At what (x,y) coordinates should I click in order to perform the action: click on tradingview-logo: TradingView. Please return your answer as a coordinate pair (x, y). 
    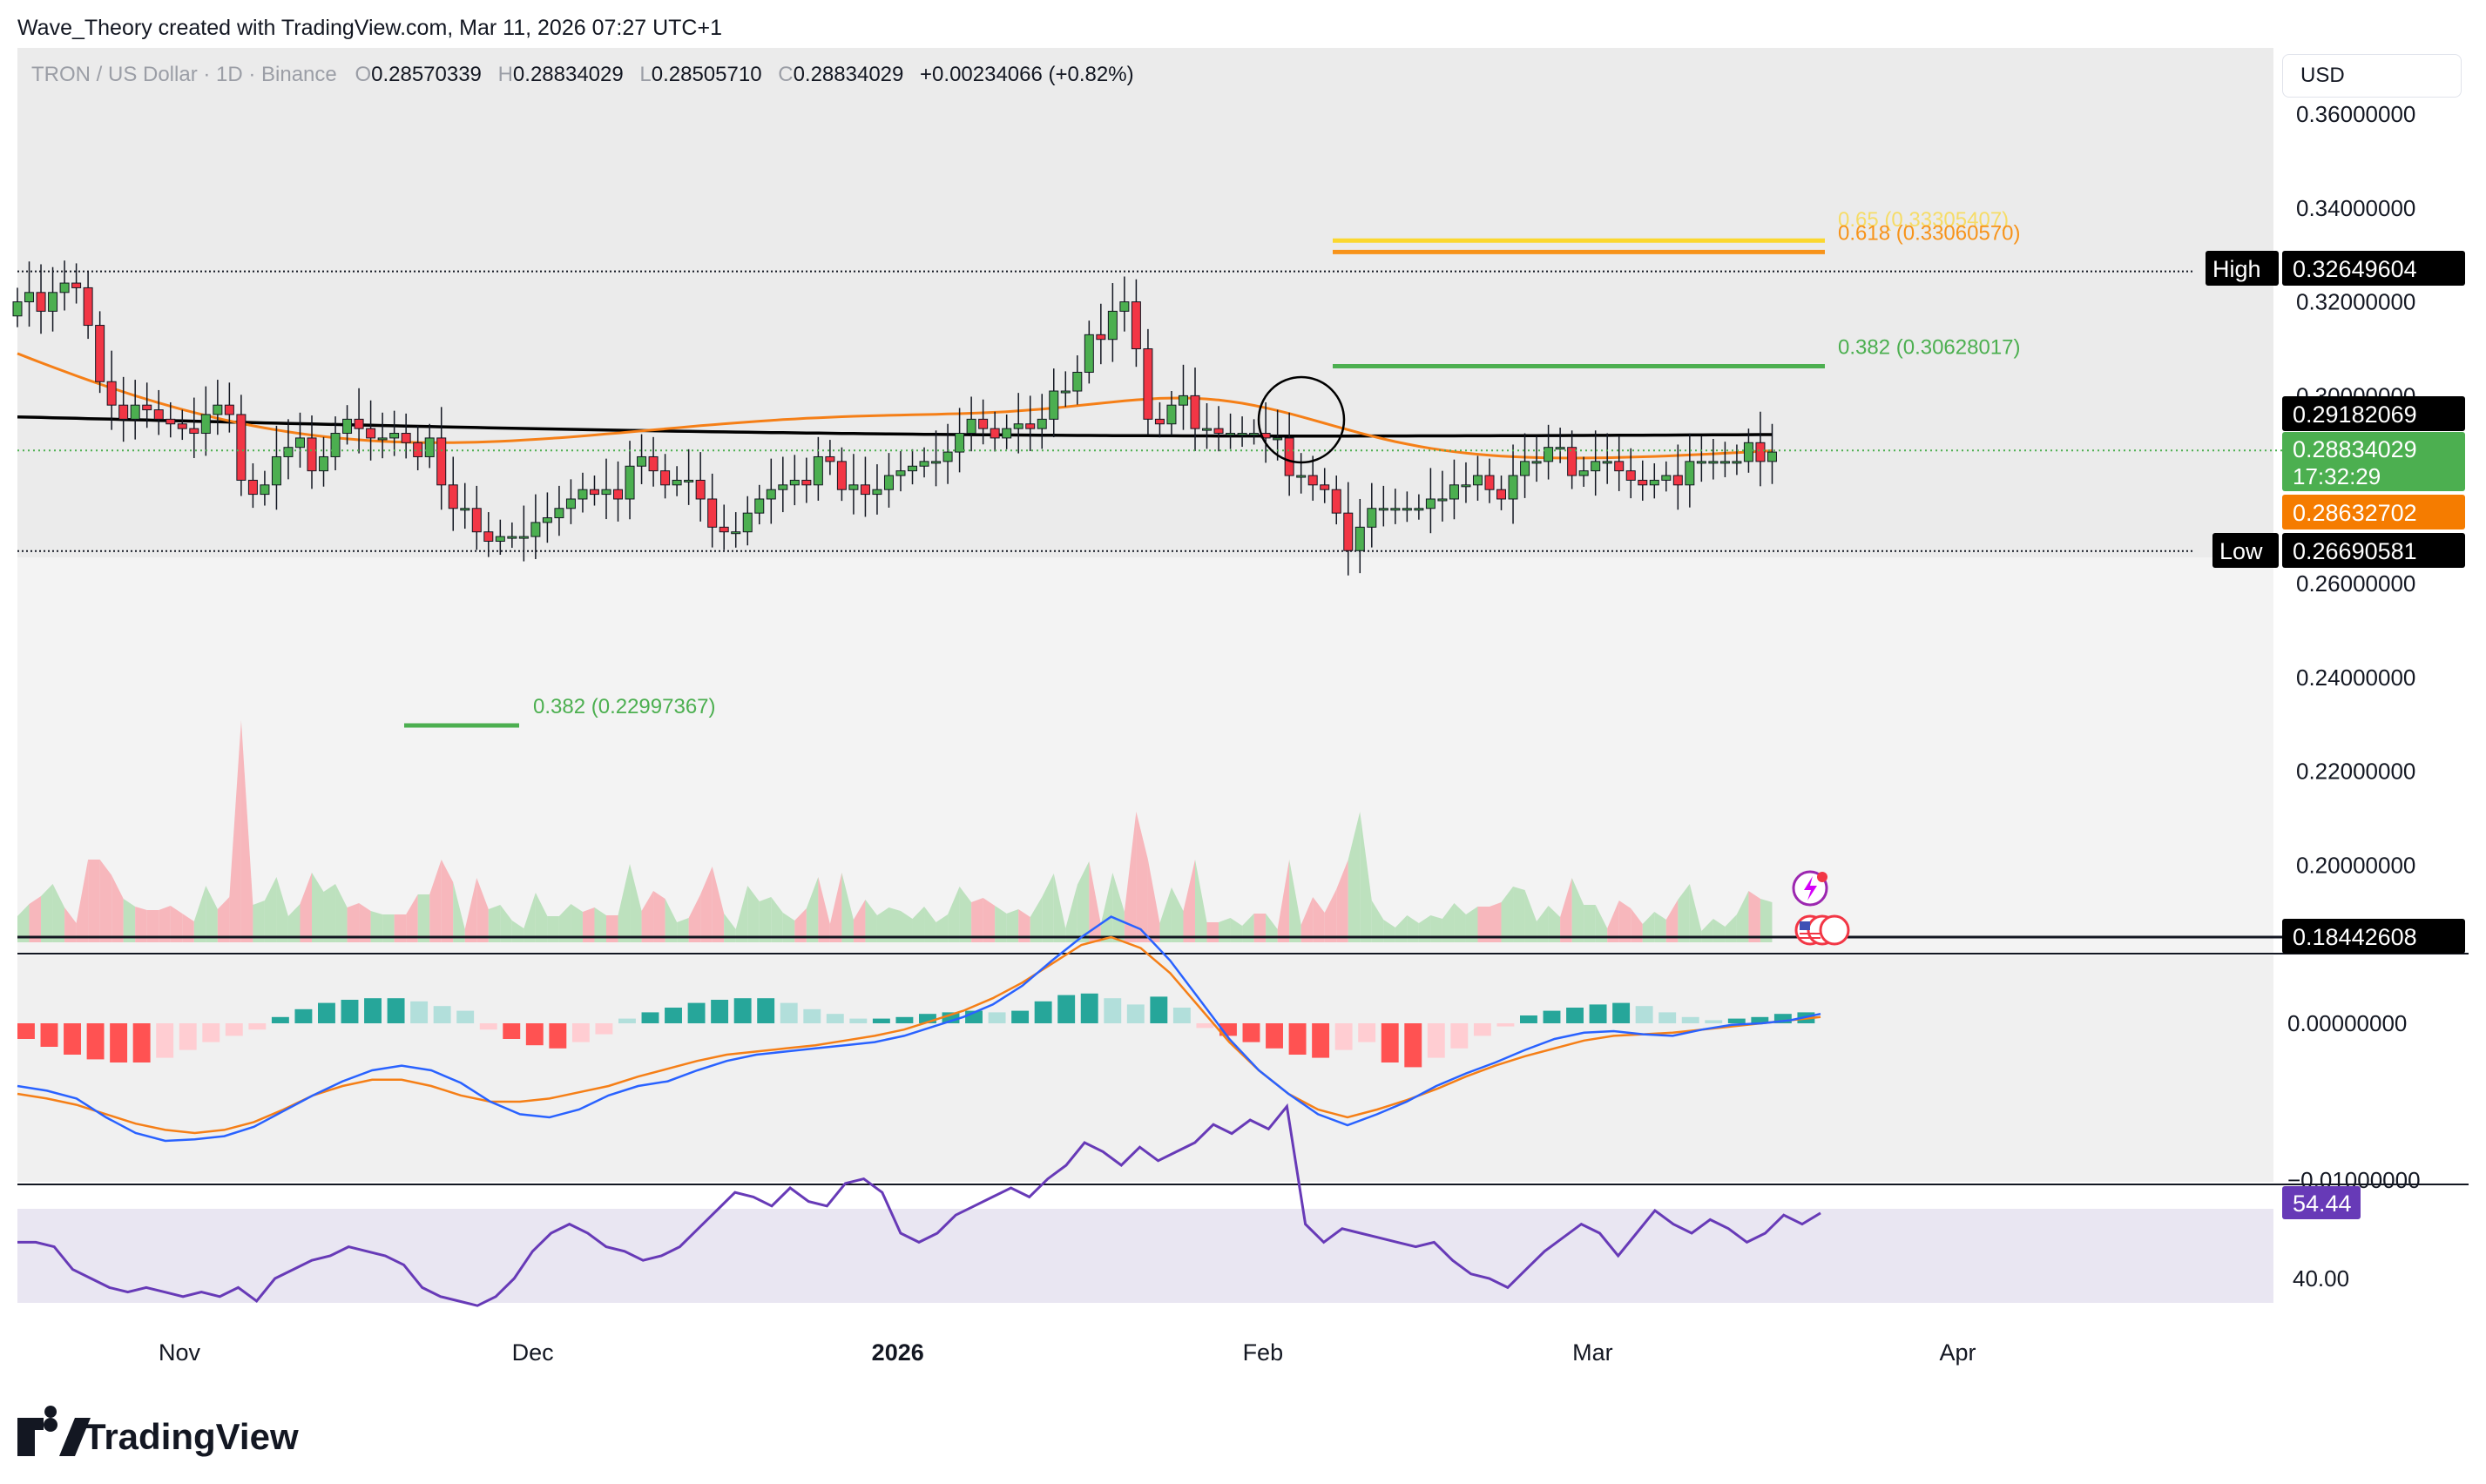
    Looking at the image, I should click on (158, 1431).